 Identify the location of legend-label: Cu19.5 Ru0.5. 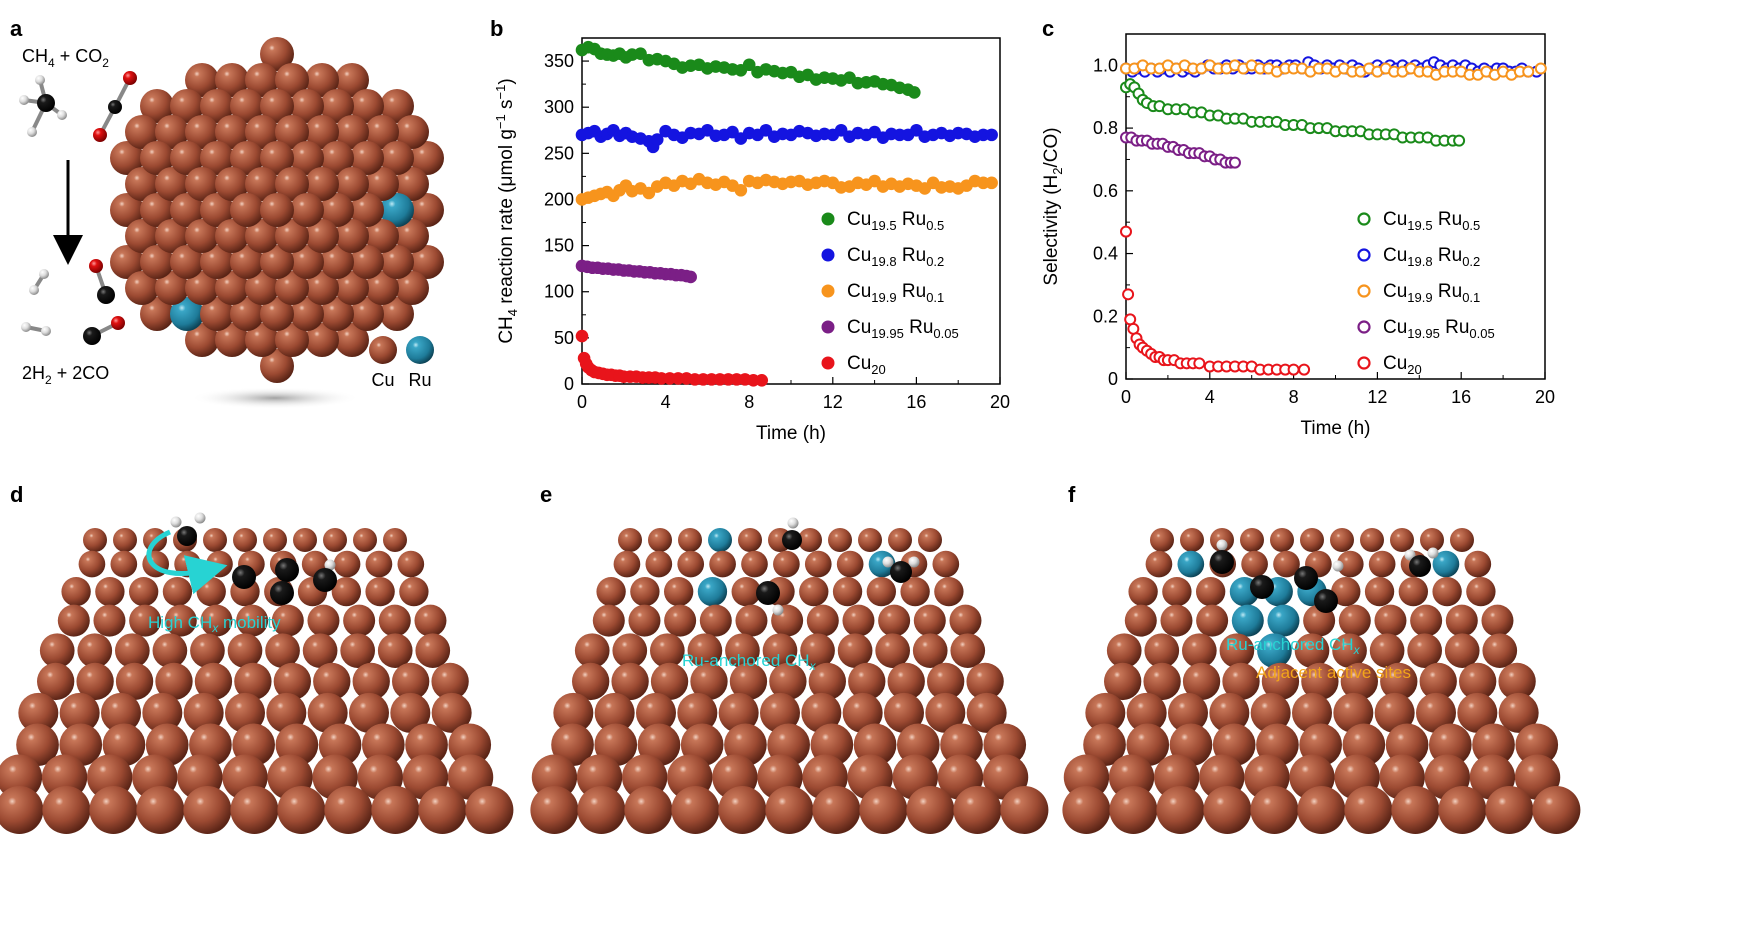
(1431, 221).